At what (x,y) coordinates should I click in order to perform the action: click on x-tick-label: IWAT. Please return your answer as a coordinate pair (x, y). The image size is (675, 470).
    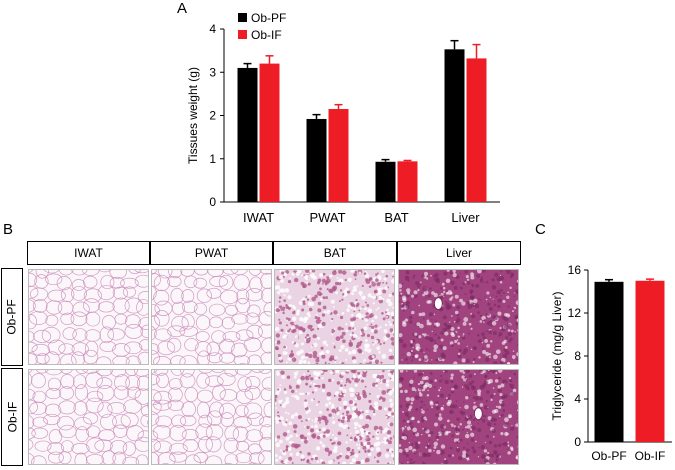
    Looking at the image, I should click on (258, 217).